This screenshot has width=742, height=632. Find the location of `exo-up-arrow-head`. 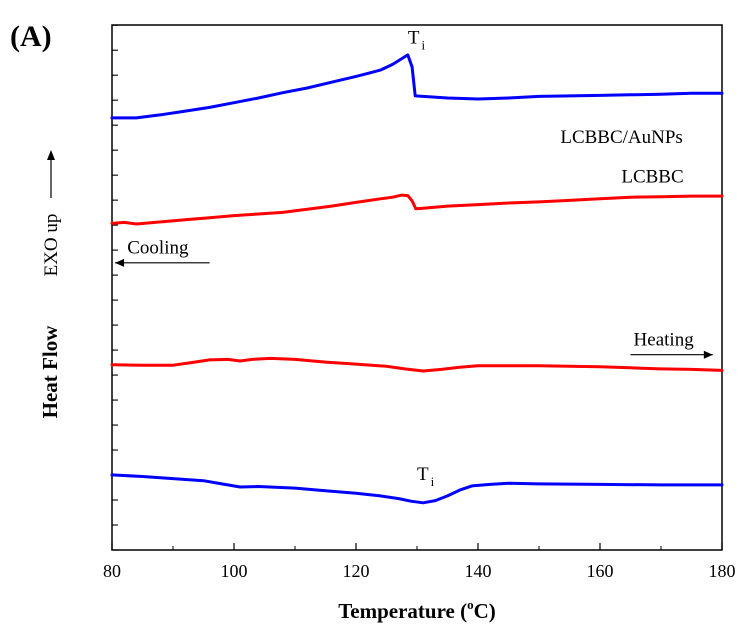

exo-up-arrow-head is located at coordinates (51, 155).